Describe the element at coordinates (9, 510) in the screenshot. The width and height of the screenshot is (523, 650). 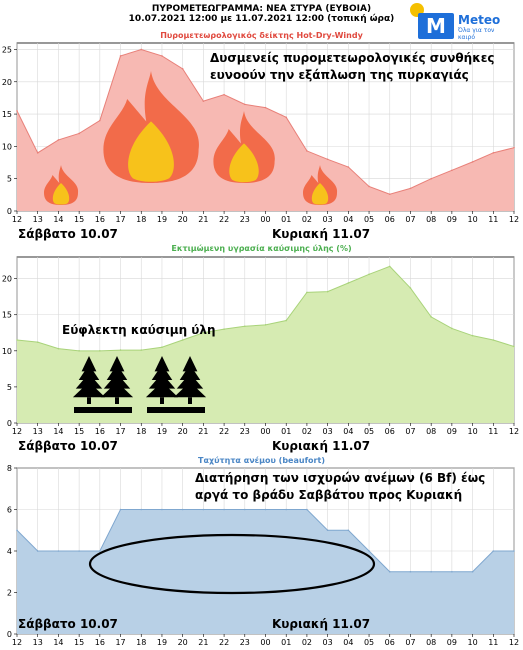
I see `y-tick-label: 6` at that location.